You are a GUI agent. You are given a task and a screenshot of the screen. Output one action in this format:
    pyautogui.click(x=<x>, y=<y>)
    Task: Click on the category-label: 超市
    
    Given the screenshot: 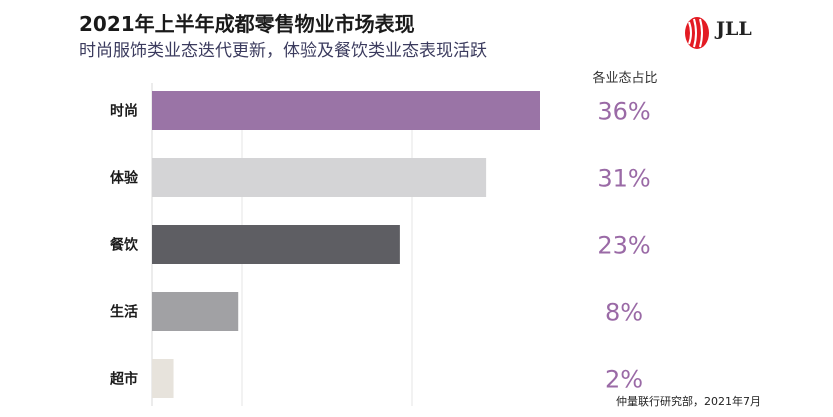 What is the action you would take?
    pyautogui.click(x=123, y=379)
    